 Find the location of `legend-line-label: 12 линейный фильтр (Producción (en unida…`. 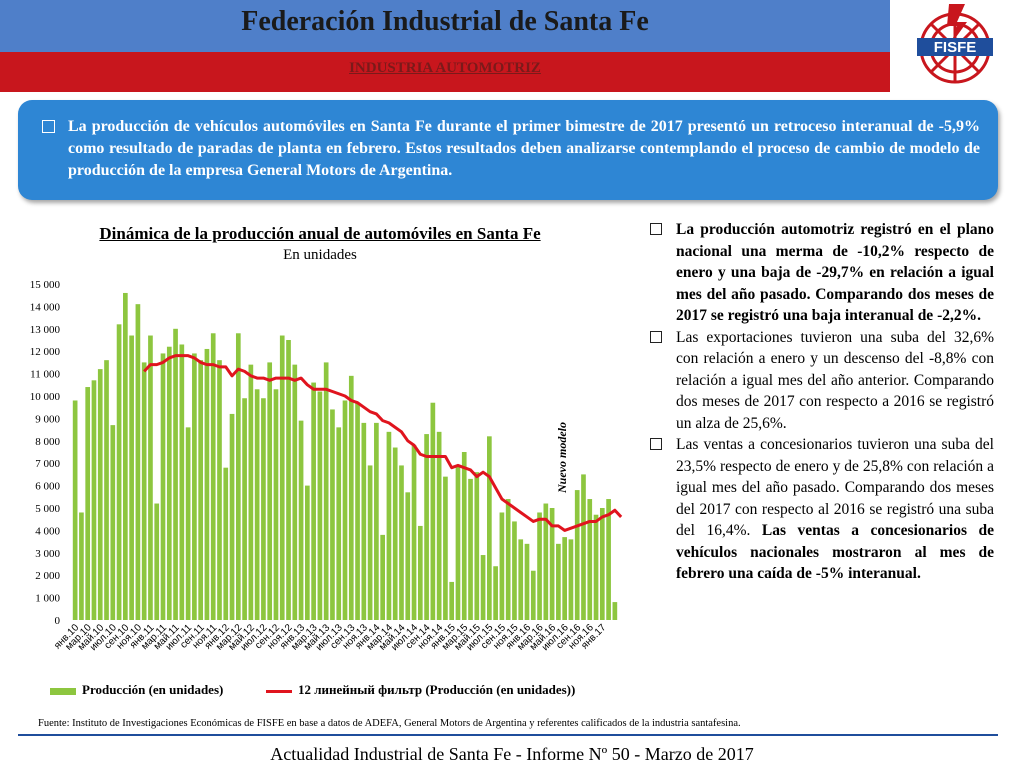

legend-line-label: 12 линейный фильтр (Producción (en unida… is located at coordinates (437, 689).